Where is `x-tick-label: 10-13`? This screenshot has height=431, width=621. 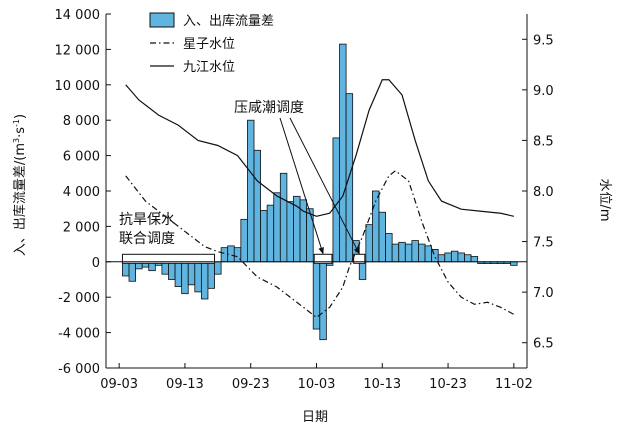 x-tick-label: 10-13 is located at coordinates (382, 384).